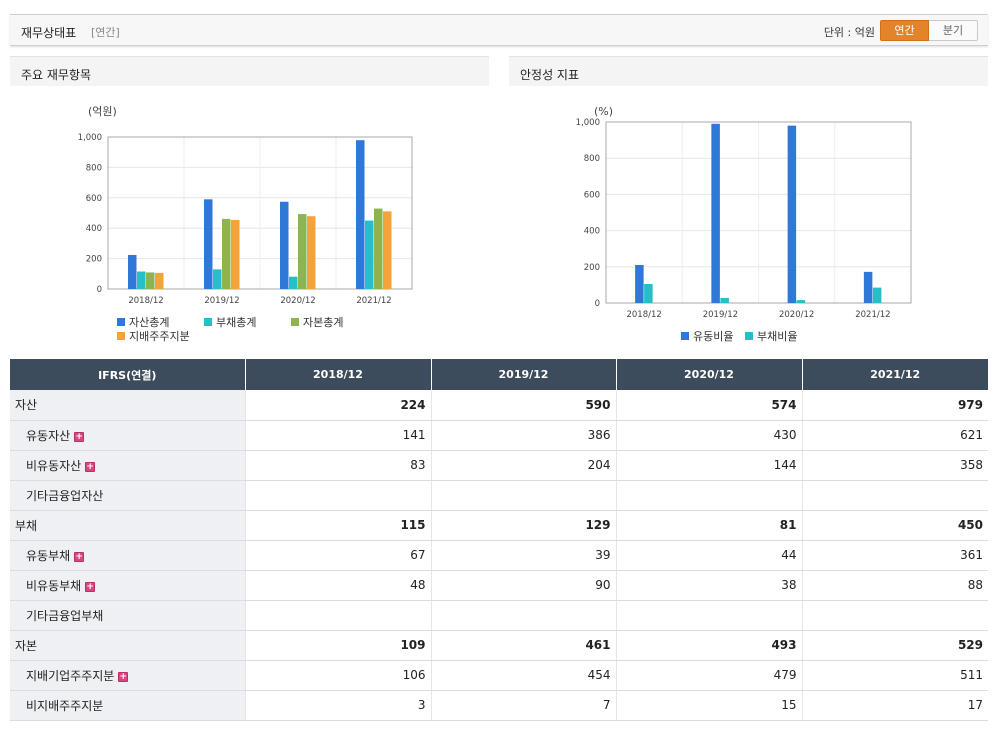  What do you see at coordinates (748, 71) in the screenshot?
I see `stability-title: 안정성 지표` at bounding box center [748, 71].